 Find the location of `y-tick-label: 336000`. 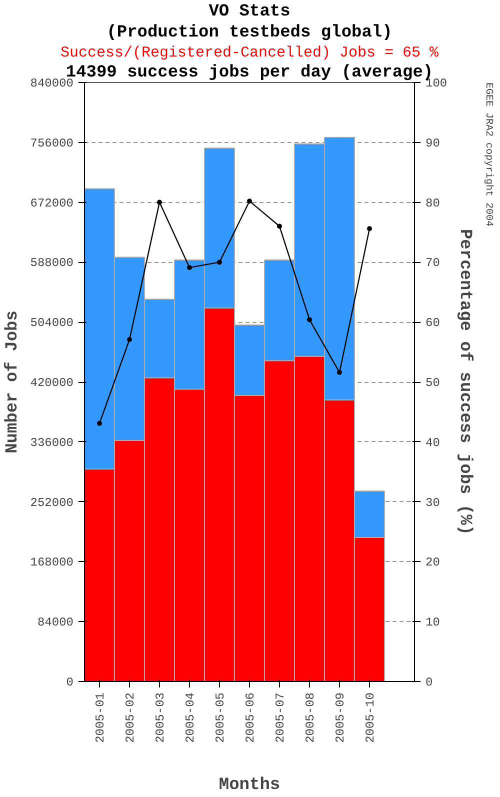

y-tick-label: 336000 is located at coordinates (52, 443).